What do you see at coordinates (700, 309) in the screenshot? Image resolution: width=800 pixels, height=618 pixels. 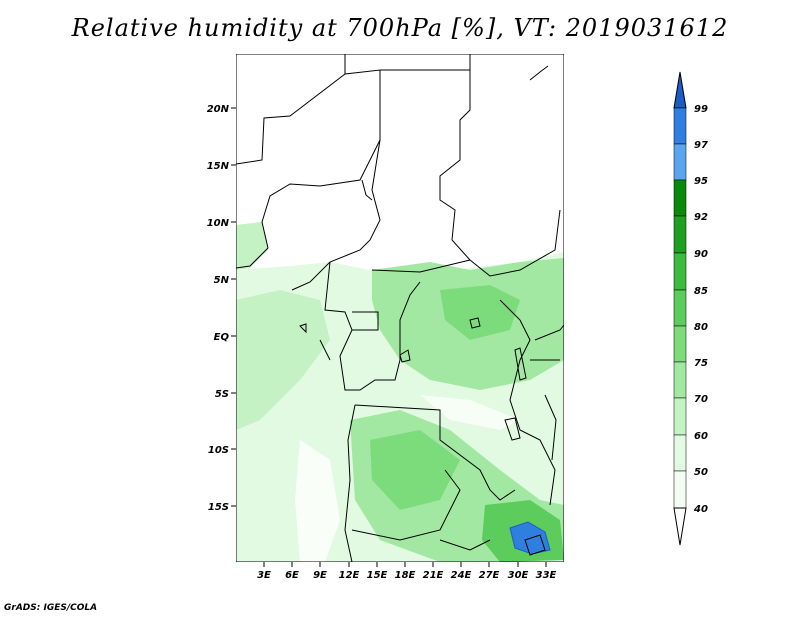 I see `colorbar-labels: 99 97 95 92 90 85 80 75 70 60 50 40` at bounding box center [700, 309].